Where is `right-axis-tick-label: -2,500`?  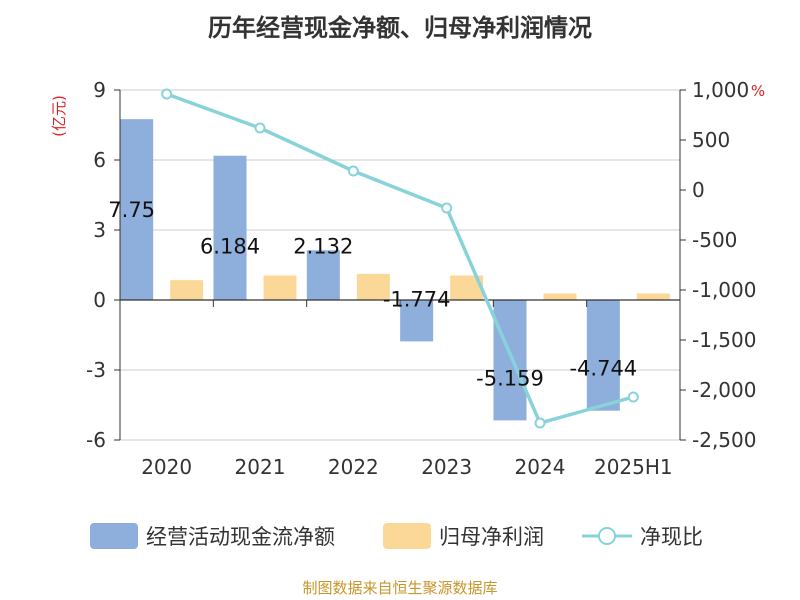 right-axis-tick-label: -2,500 is located at coordinates (724, 440).